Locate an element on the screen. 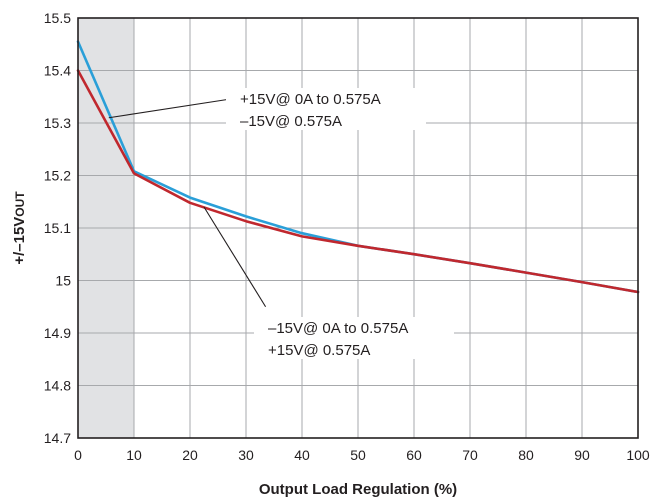  y-tick-label-6: 15.3 is located at coordinates (57, 123).